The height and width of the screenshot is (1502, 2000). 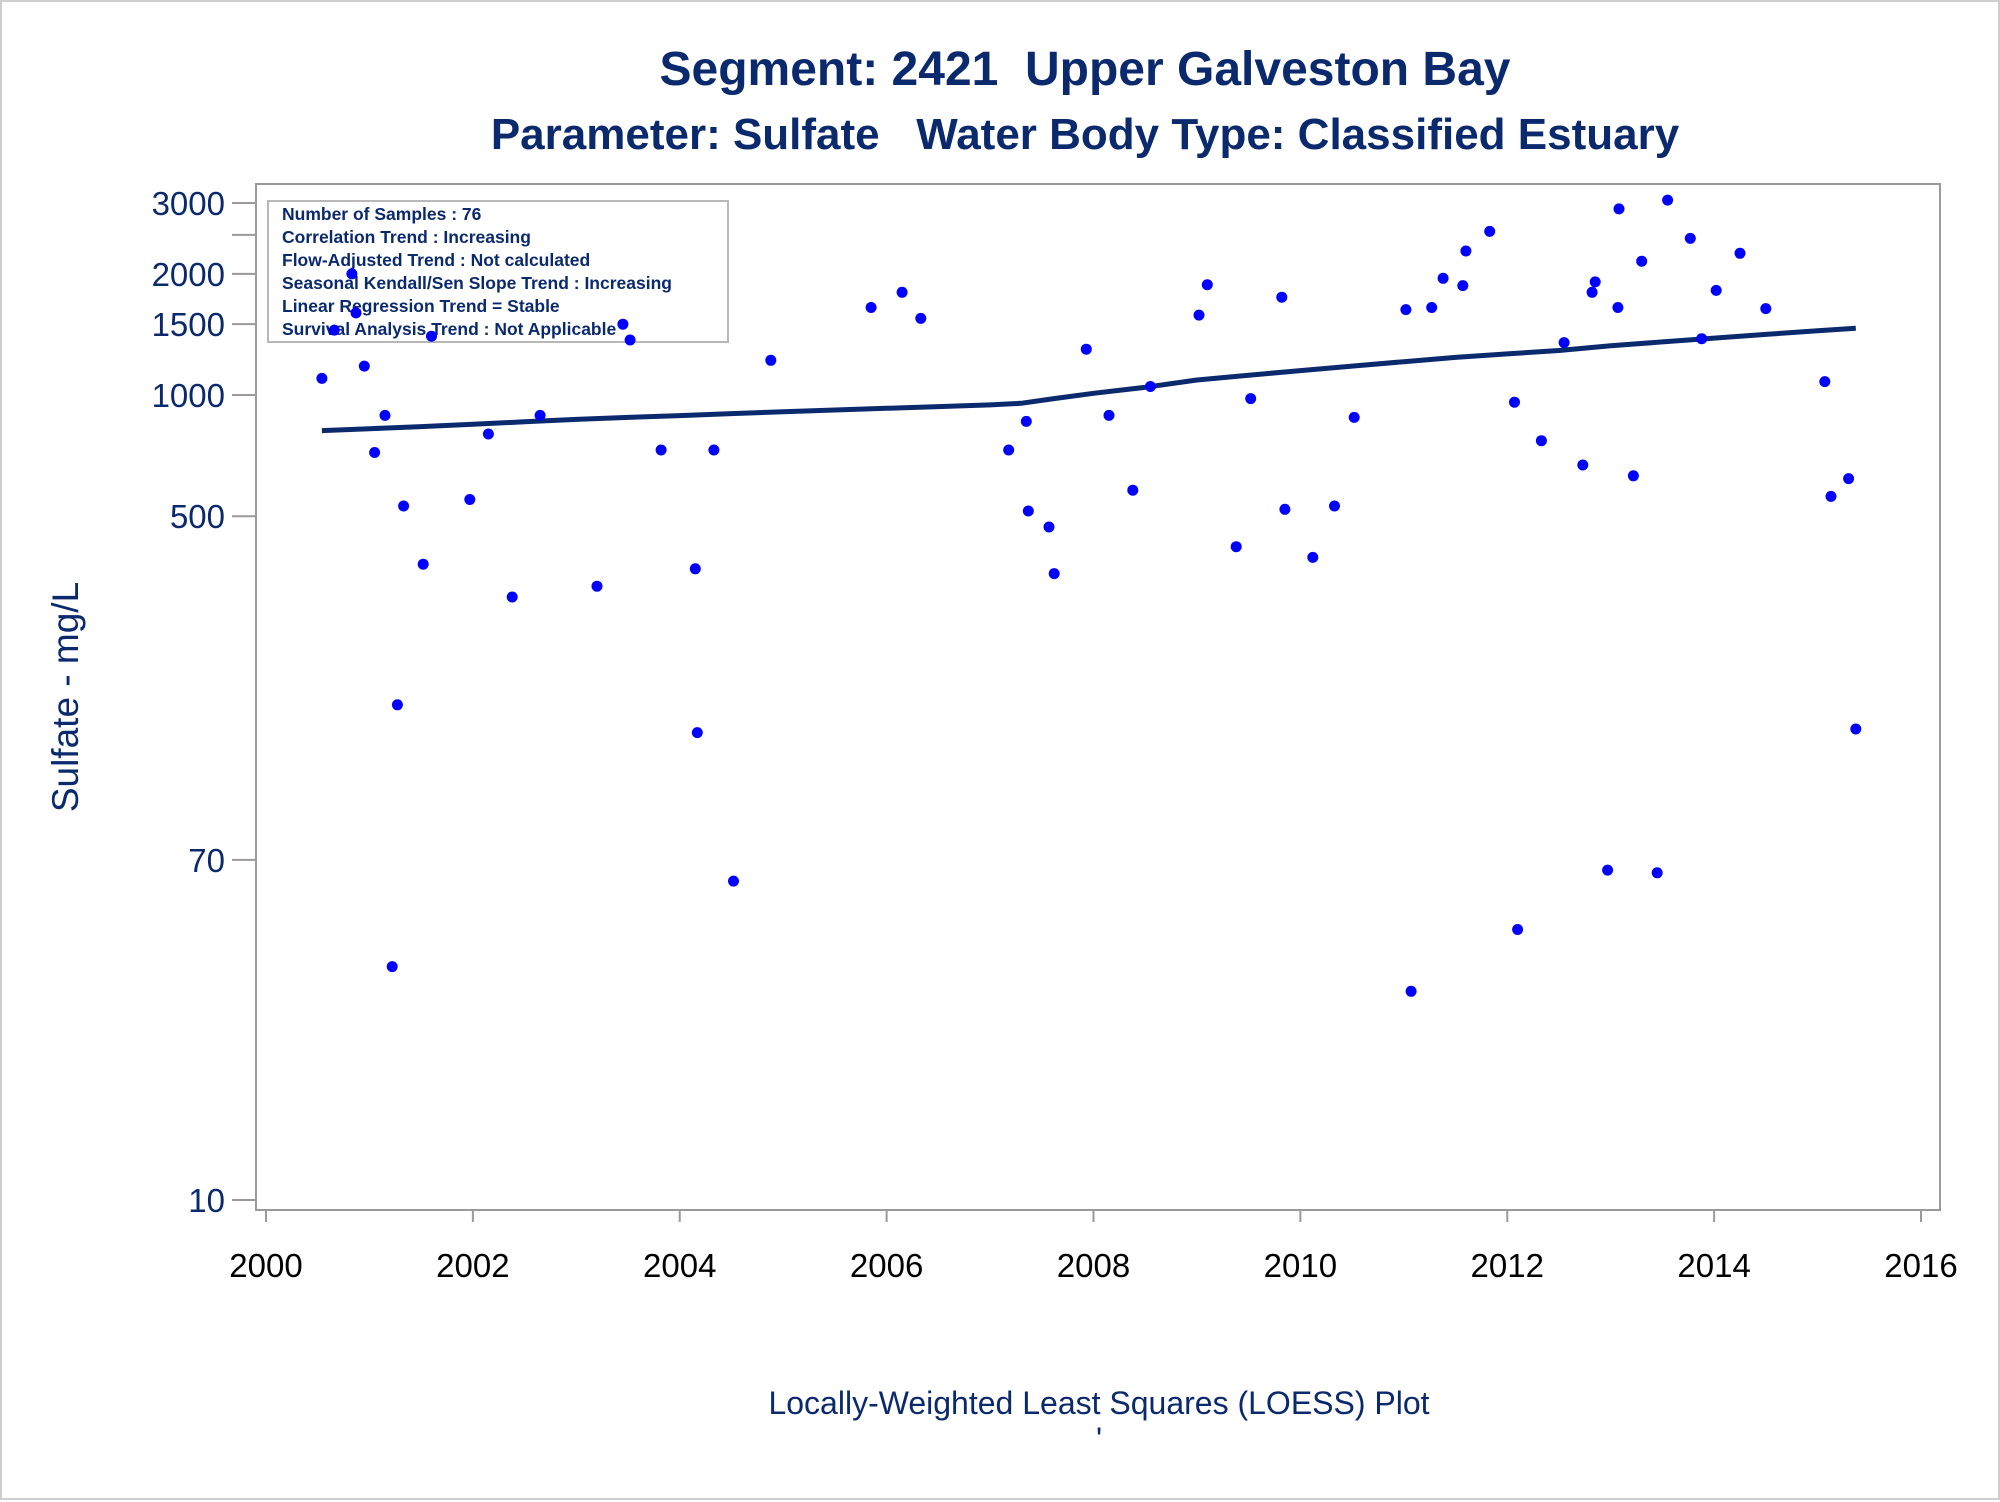 What do you see at coordinates (1085, 69) in the screenshot?
I see `chart-title: Segment: 2421 Upper Galveston Bay` at bounding box center [1085, 69].